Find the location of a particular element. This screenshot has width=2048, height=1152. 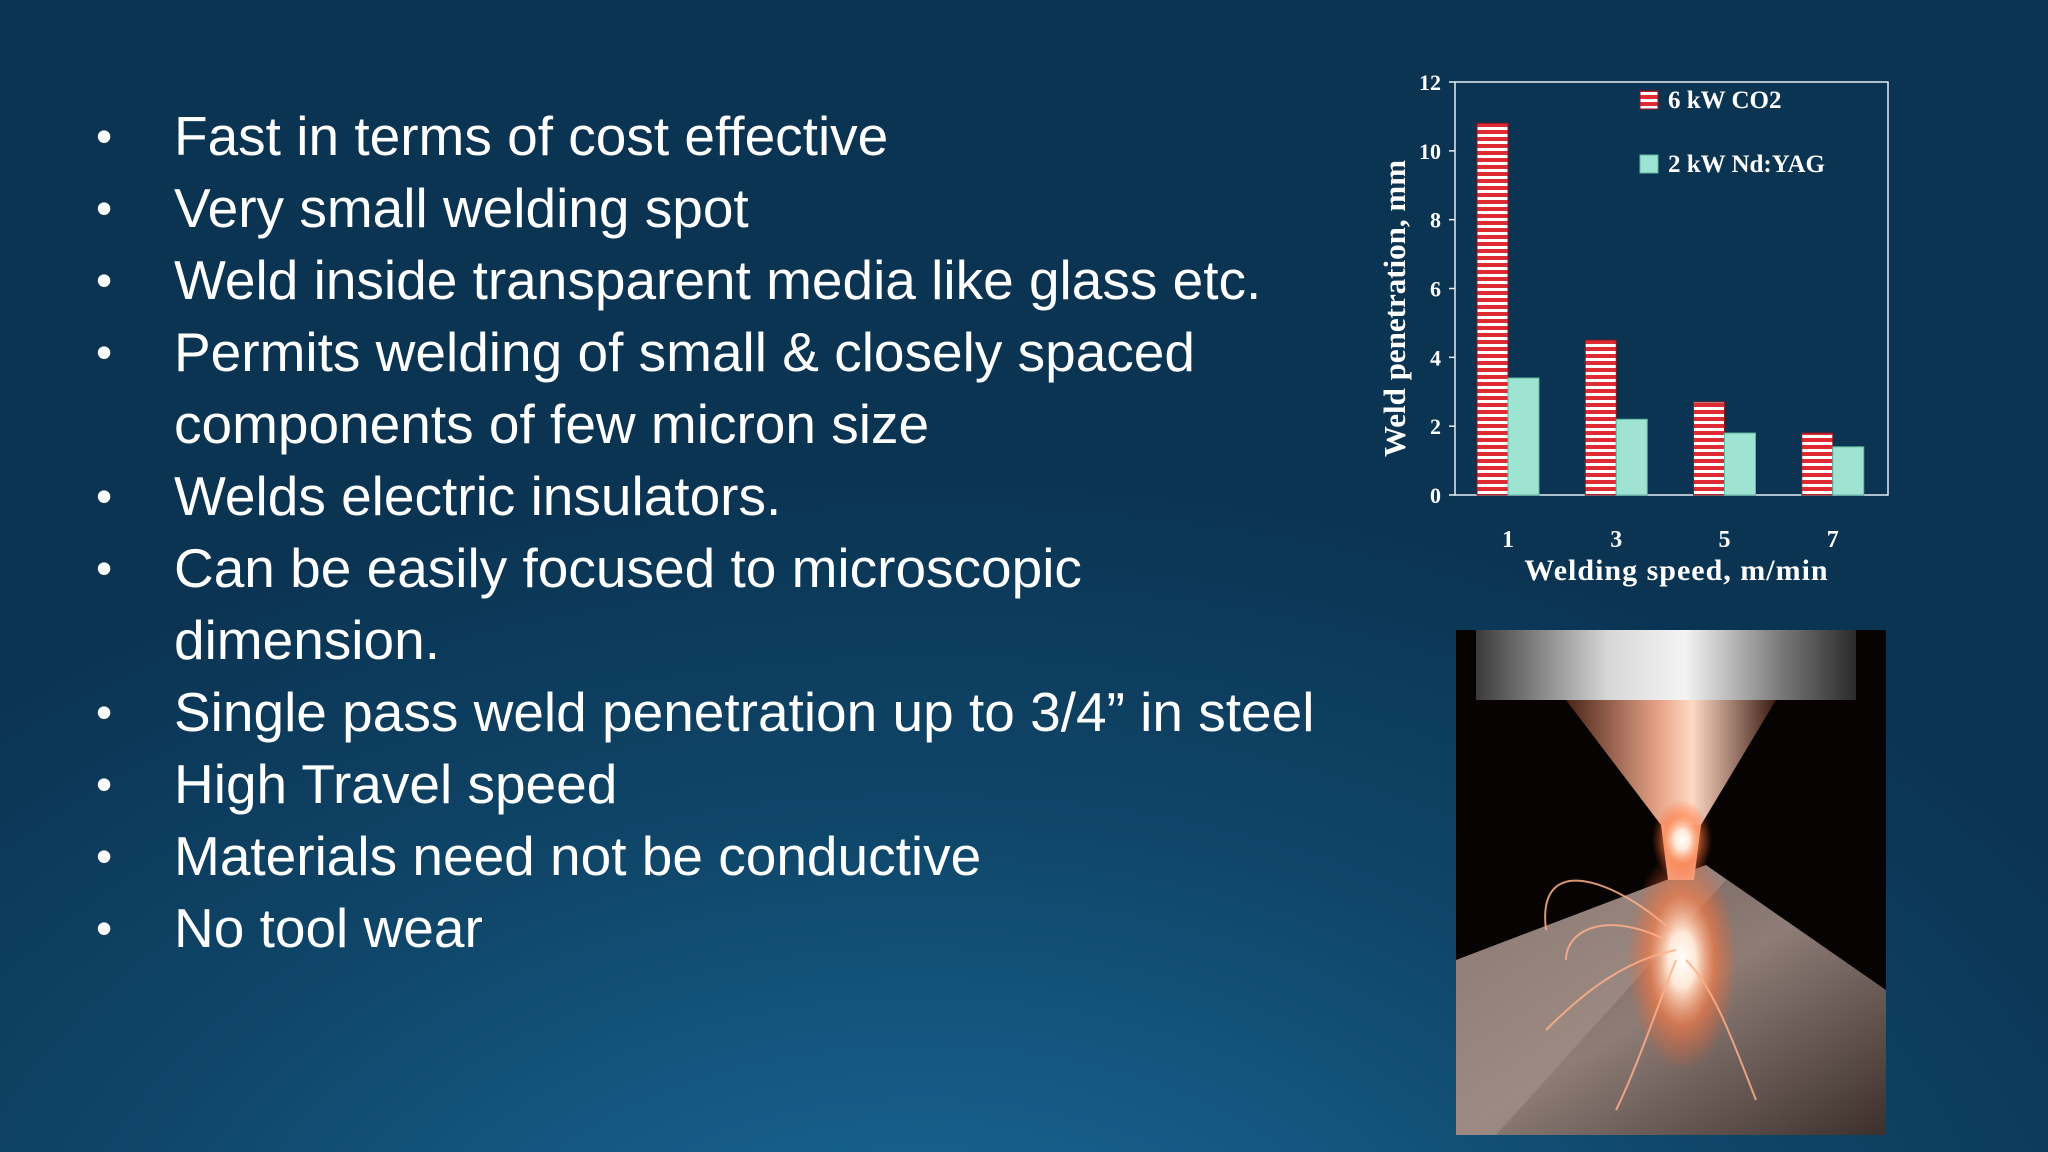

bullet-item: • Welds electric insulators. is located at coordinates (716, 496).